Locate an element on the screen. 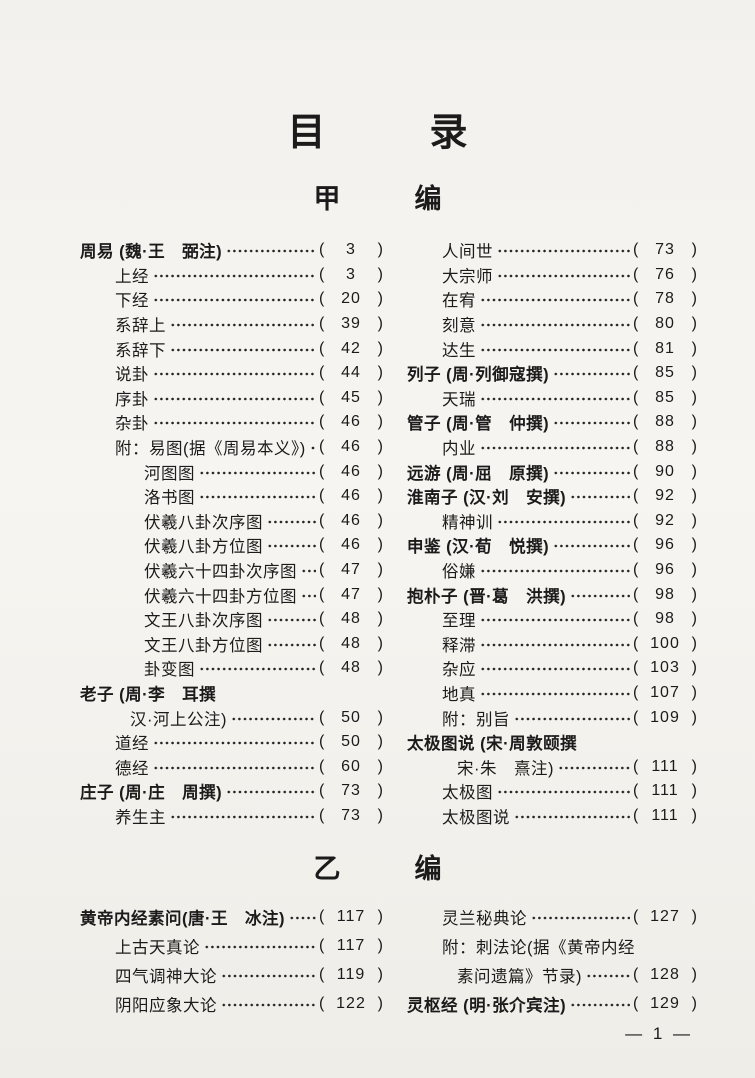 Image resolution: width=755 pixels, height=1078 pixels. toc-entry-label: 人间世 is located at coordinates (467, 252).